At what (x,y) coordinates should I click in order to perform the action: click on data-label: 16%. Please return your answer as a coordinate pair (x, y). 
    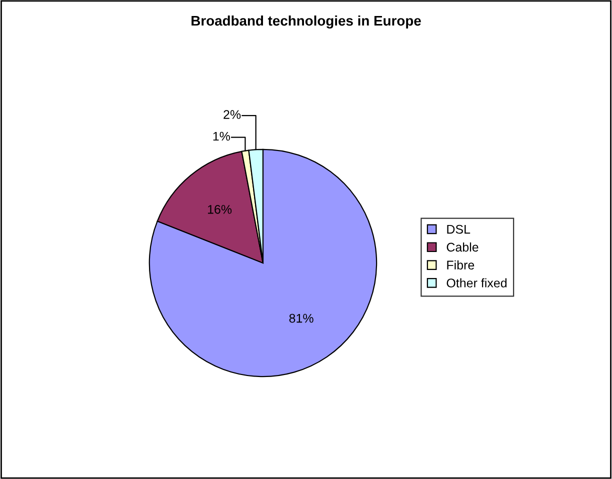
    Looking at the image, I should click on (220, 209).